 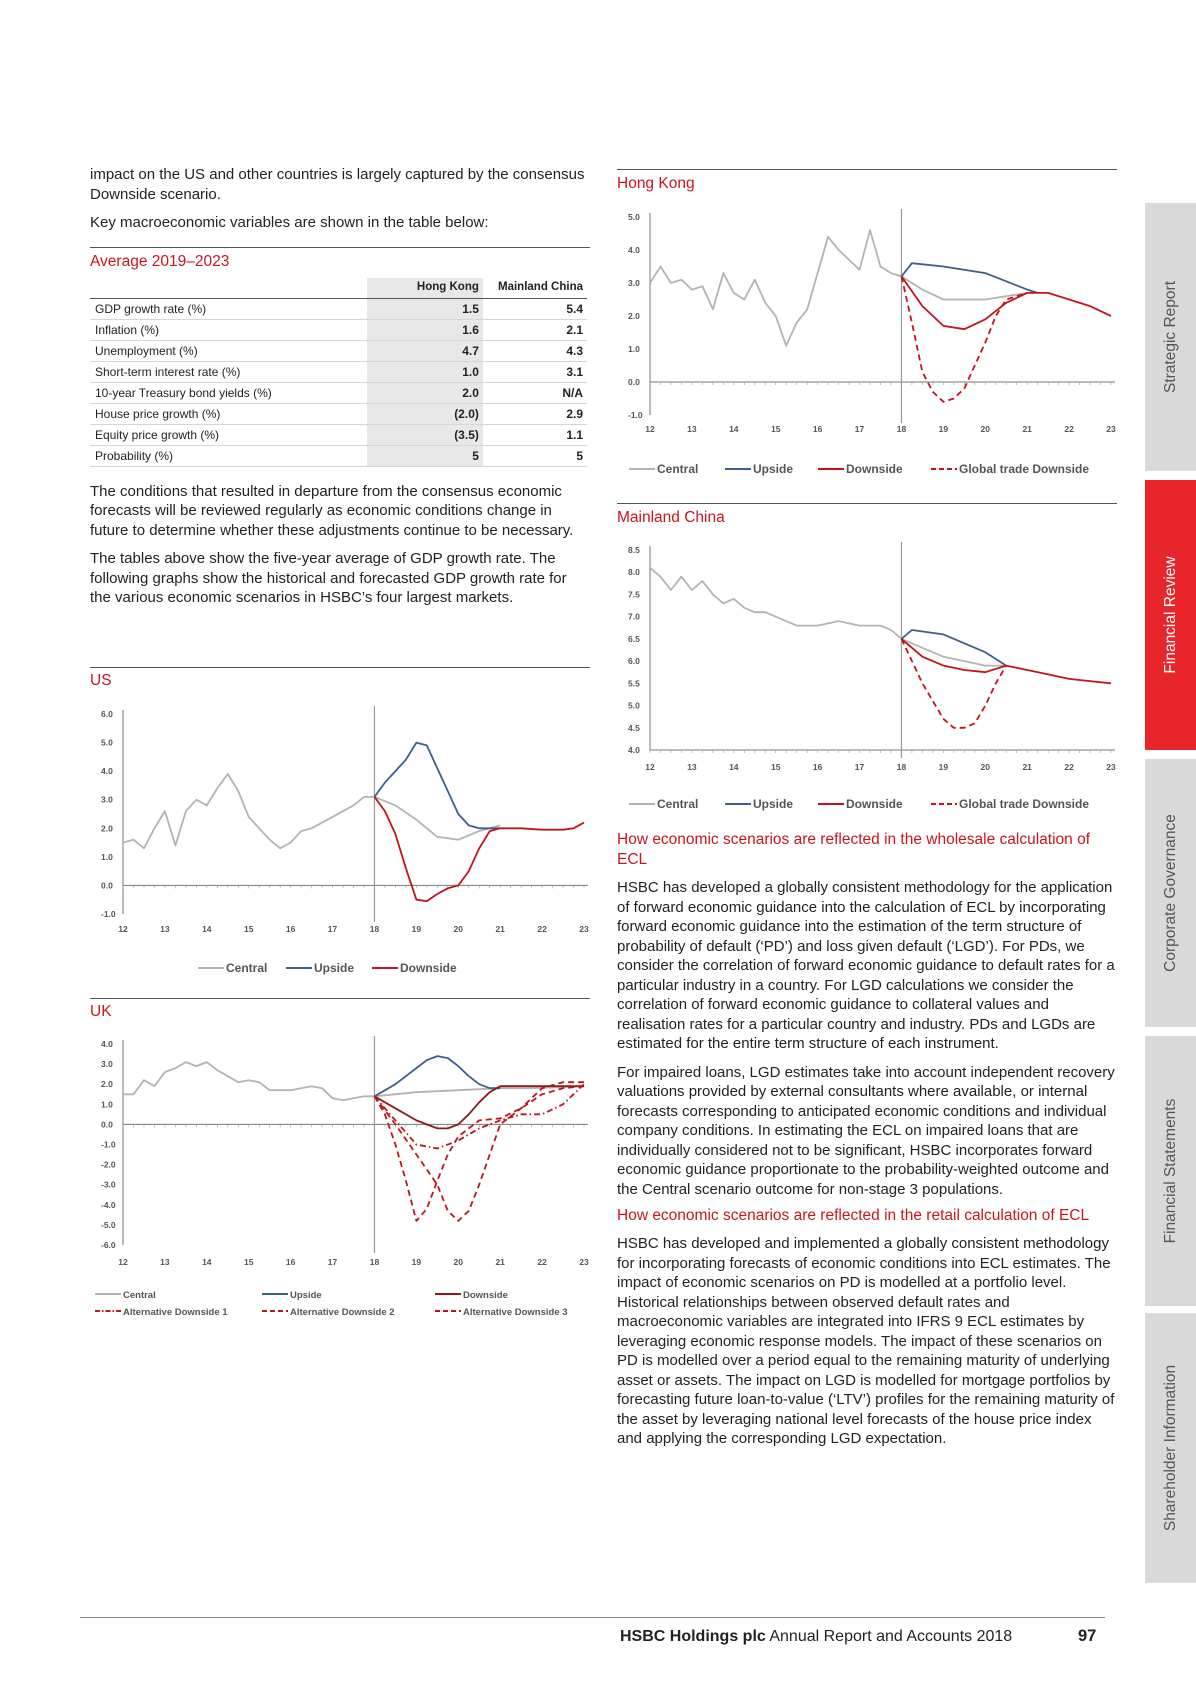 What do you see at coordinates (534, 456) in the screenshot?
I see `cn-value: 5` at bounding box center [534, 456].